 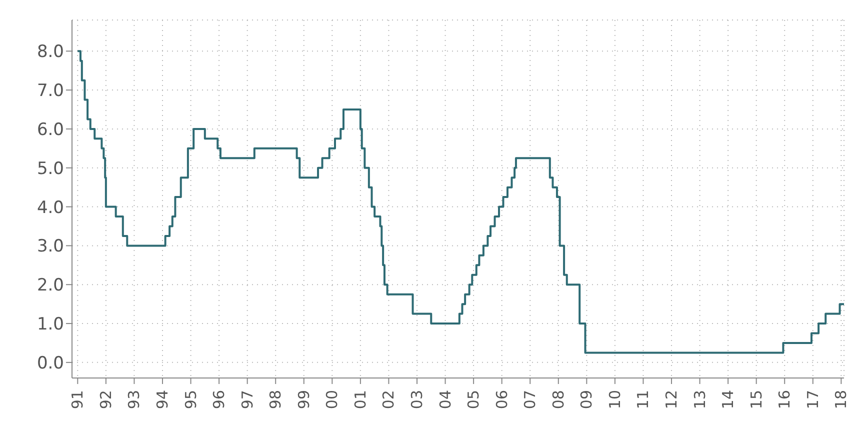 What do you see at coordinates (417, 400) in the screenshot?
I see `x-tick-label: 03` at bounding box center [417, 400].